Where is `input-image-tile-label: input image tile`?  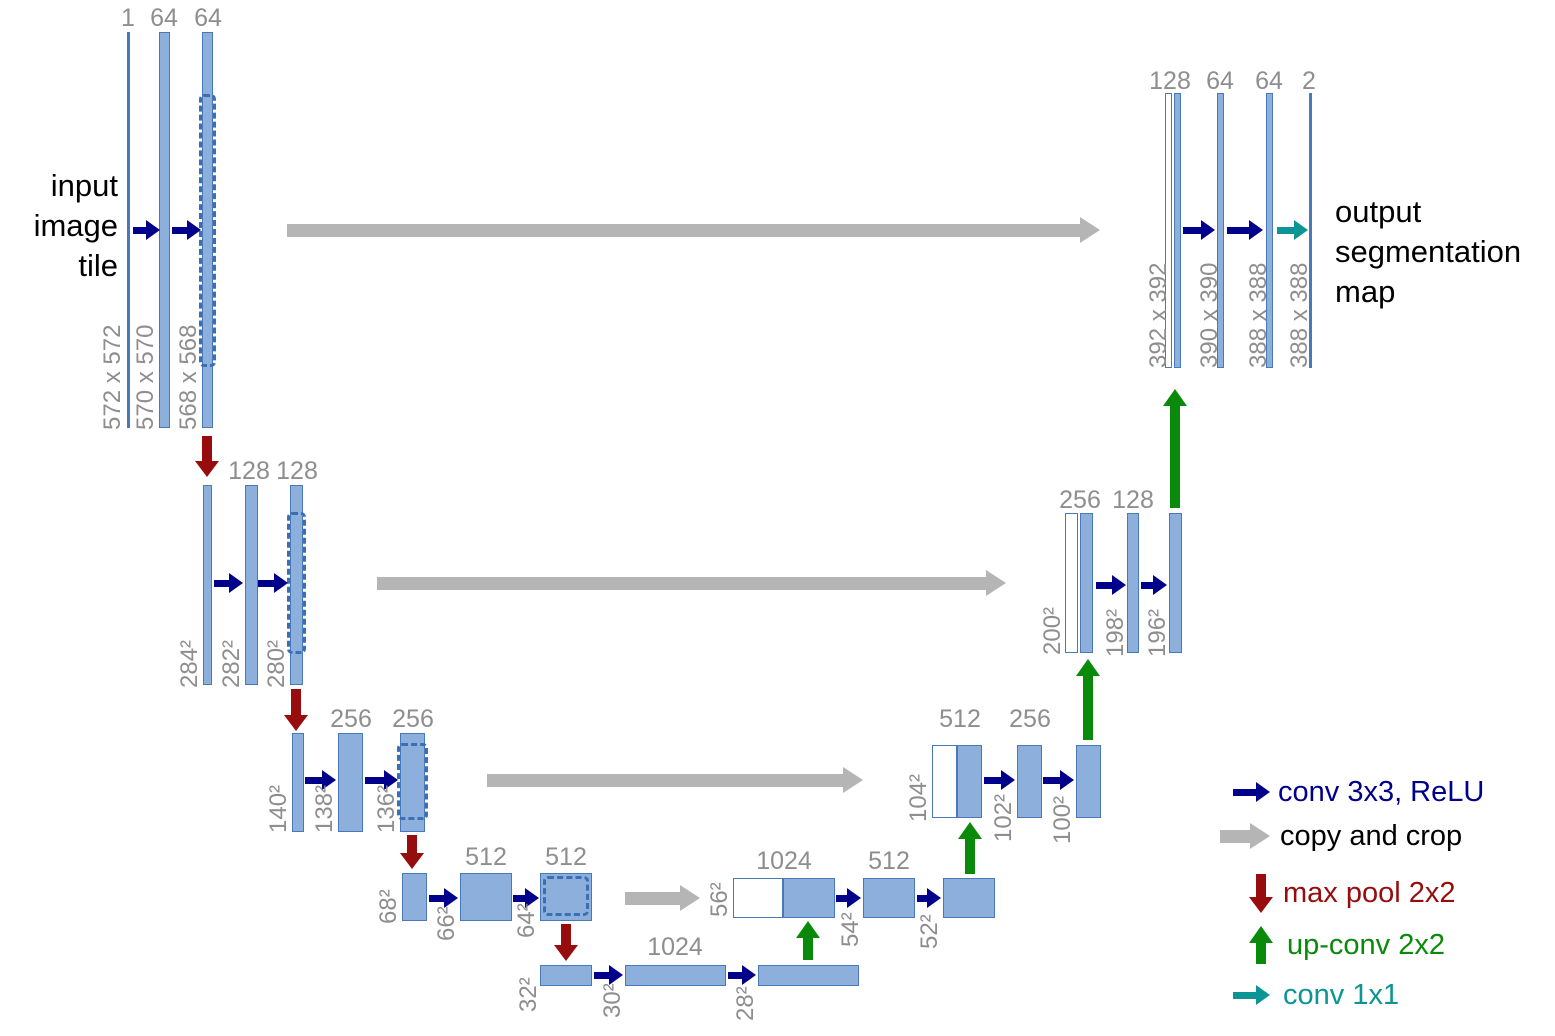 input-image-tile-label: input image tile is located at coordinates (59, 226).